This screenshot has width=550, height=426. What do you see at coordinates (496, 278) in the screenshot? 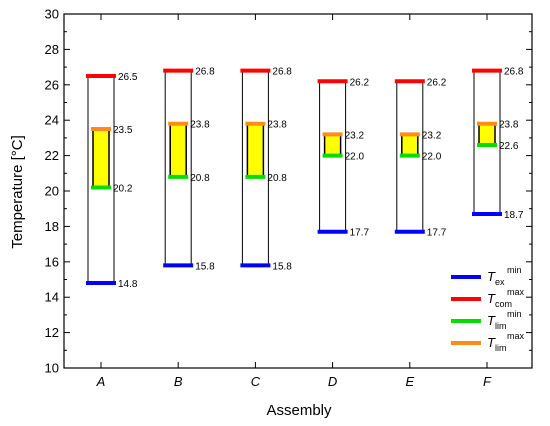
I see `legend-label: Tex` at bounding box center [496, 278].